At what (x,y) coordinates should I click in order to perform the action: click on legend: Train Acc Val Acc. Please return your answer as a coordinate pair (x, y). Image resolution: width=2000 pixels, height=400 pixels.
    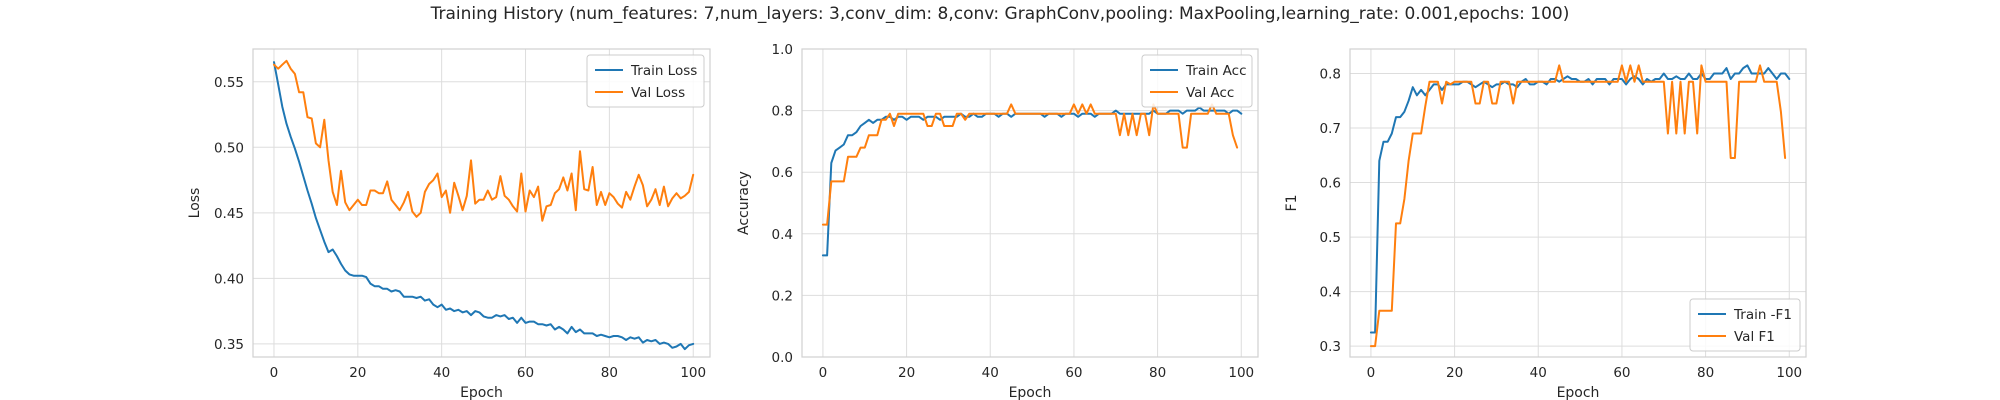
    Looking at the image, I should click on (1197, 81).